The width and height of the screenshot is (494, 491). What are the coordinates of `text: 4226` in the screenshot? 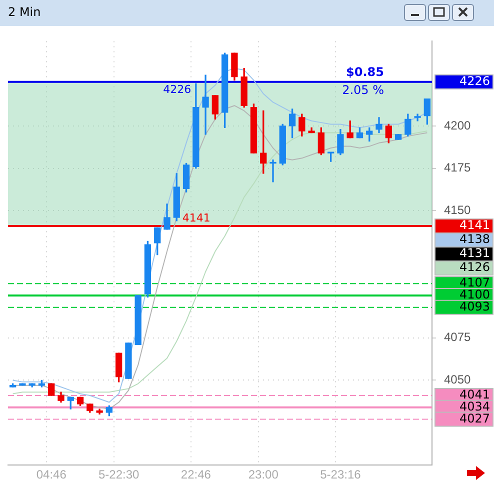 It's located at (474, 81).